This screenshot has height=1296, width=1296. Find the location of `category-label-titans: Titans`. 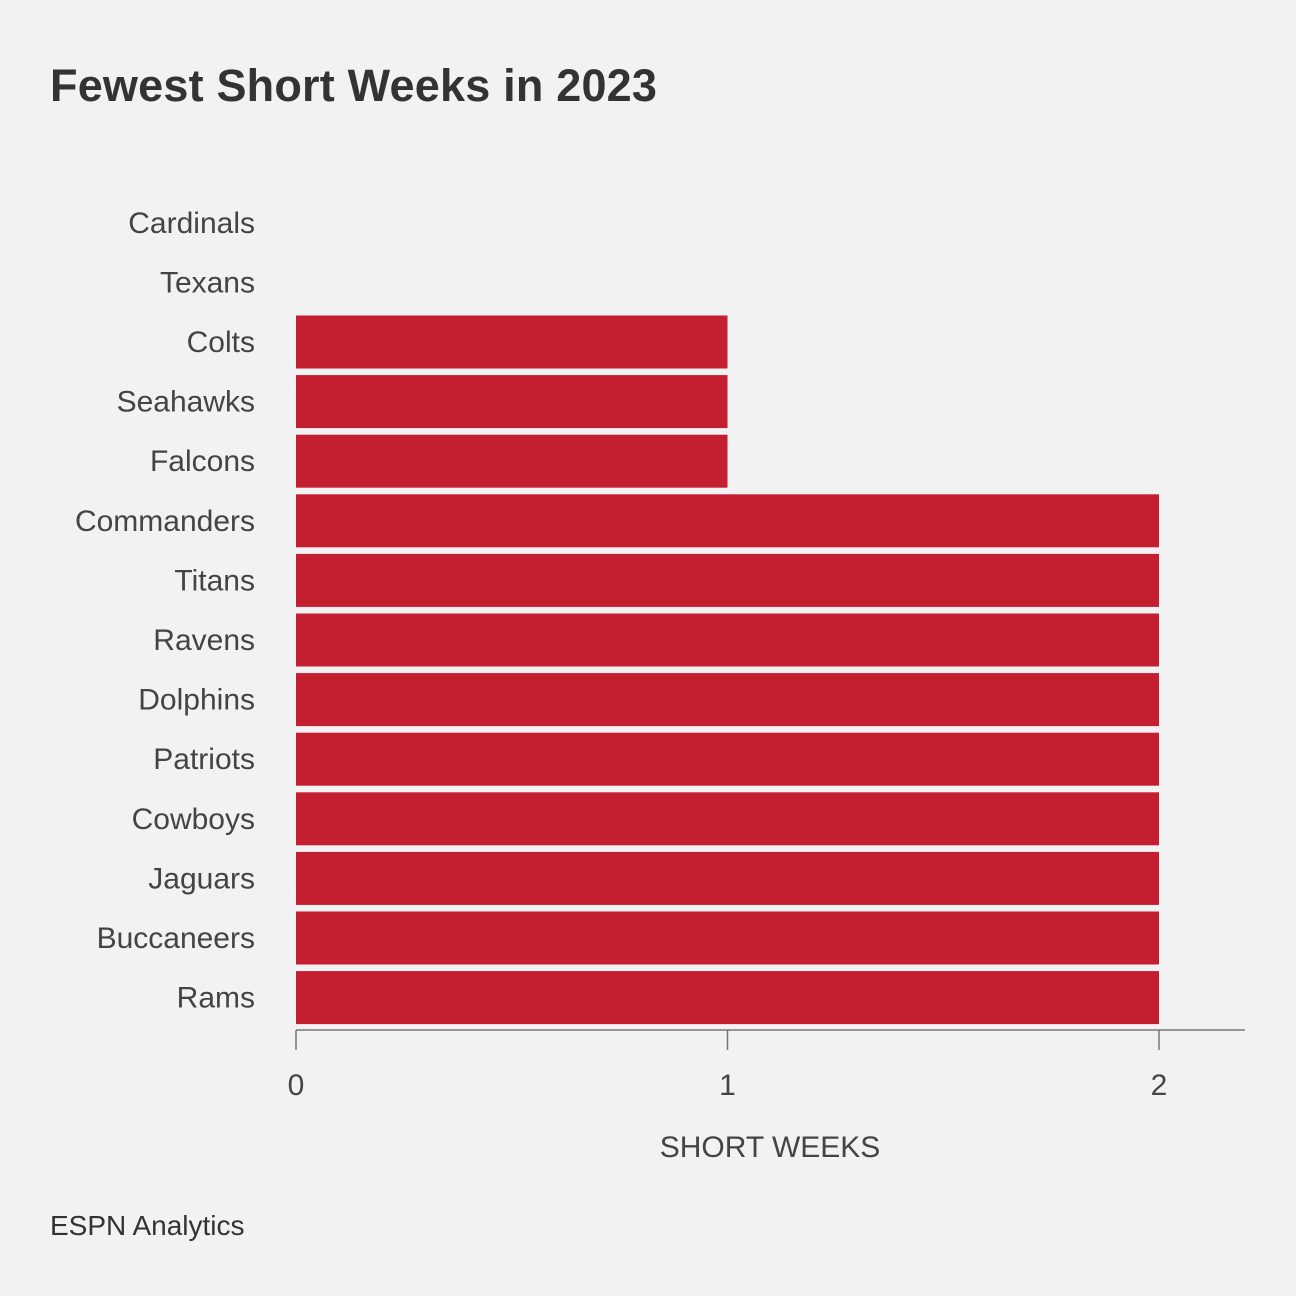

category-label-titans: Titans is located at coordinates (214, 580).